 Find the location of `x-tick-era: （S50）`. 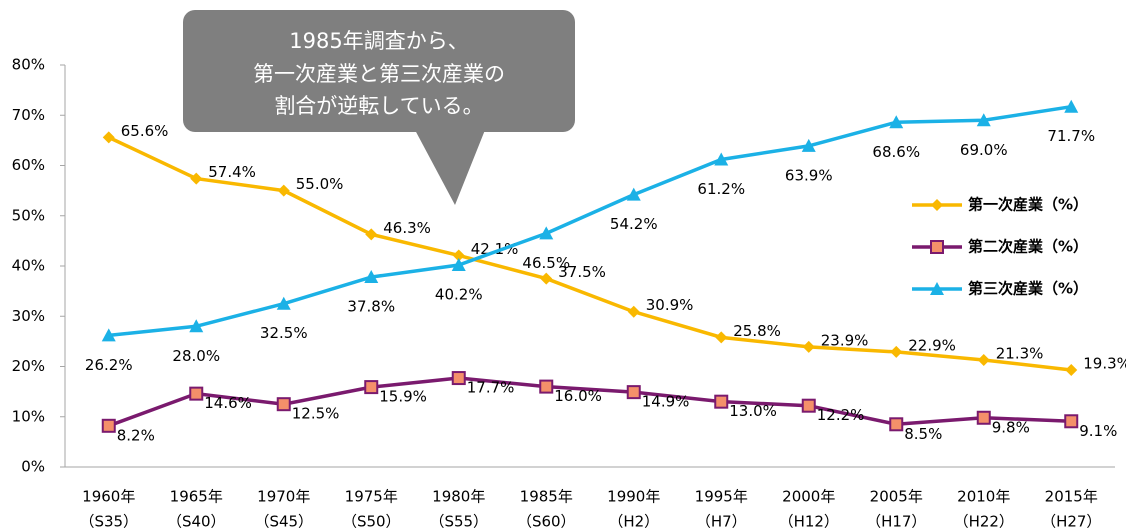

x-tick-era: （S50） is located at coordinates (371, 522).